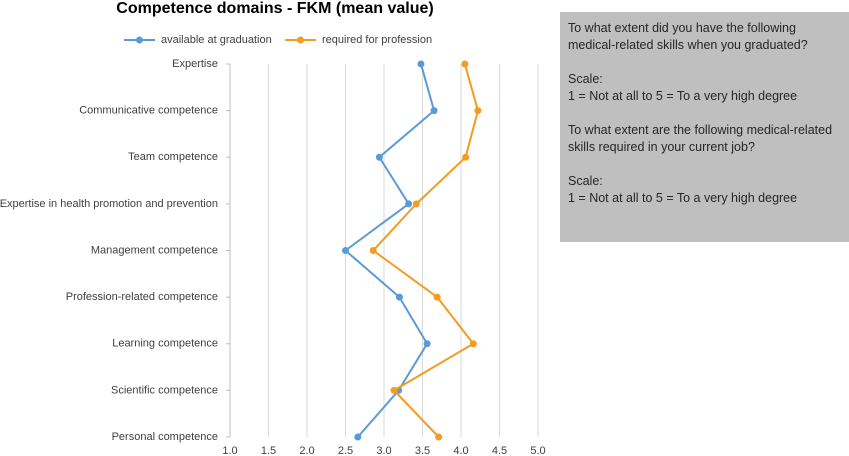 The width and height of the screenshot is (849, 456). What do you see at coordinates (165, 437) in the screenshot?
I see `y-tick-label: Personal competence` at bounding box center [165, 437].